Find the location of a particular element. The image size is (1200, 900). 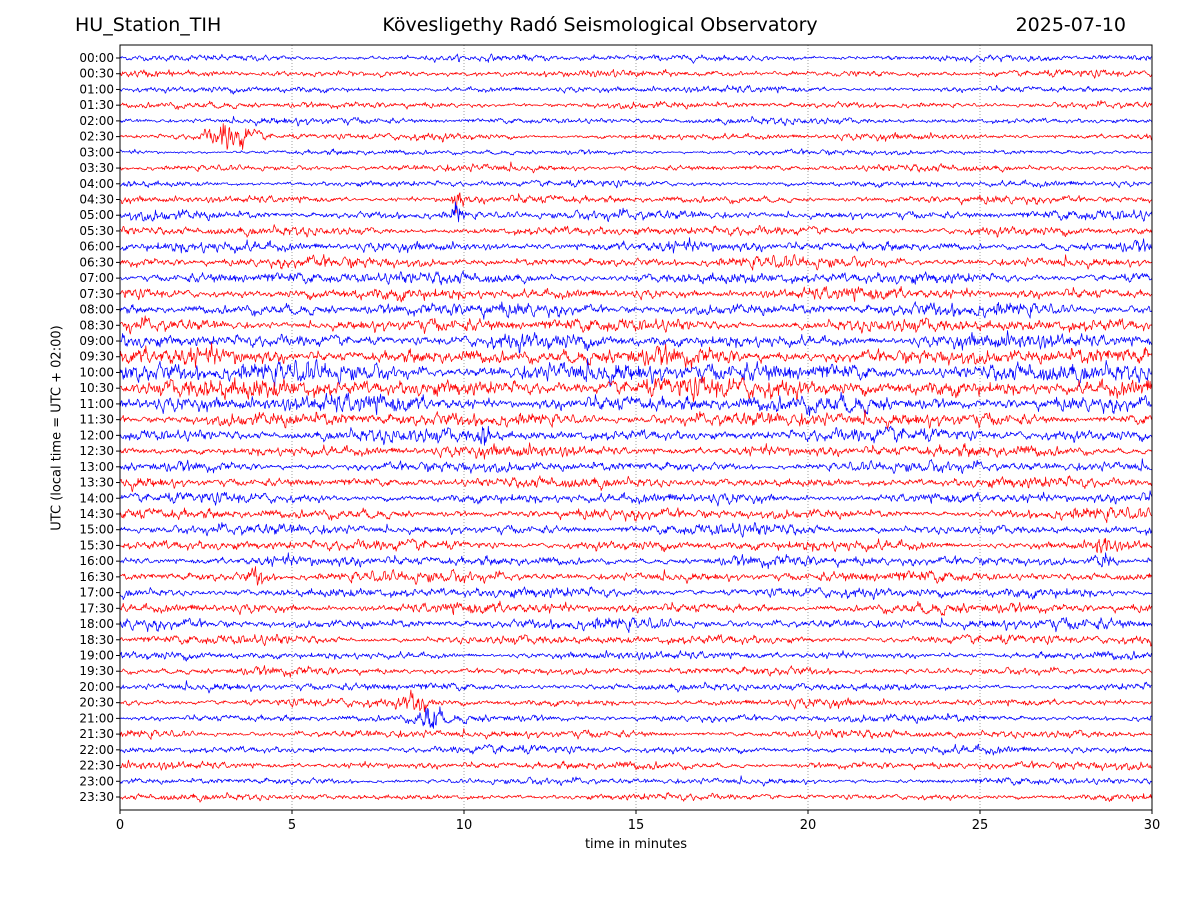

y-tick-label: 08:30 is located at coordinates (96, 325).